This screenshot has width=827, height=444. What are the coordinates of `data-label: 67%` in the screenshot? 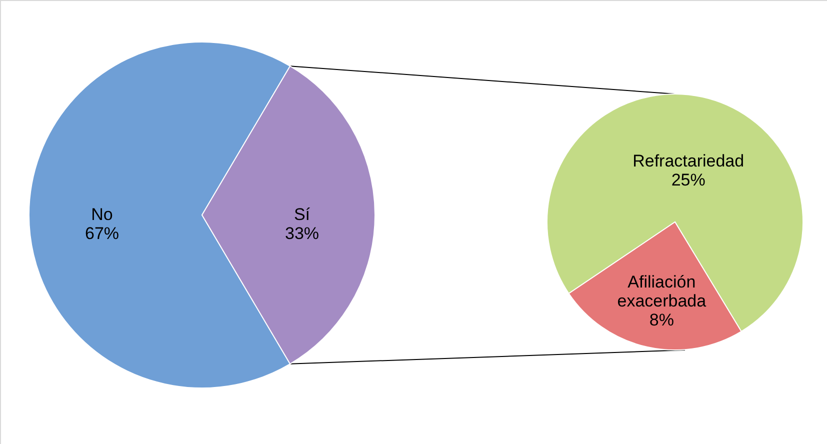 It's located at (102, 233).